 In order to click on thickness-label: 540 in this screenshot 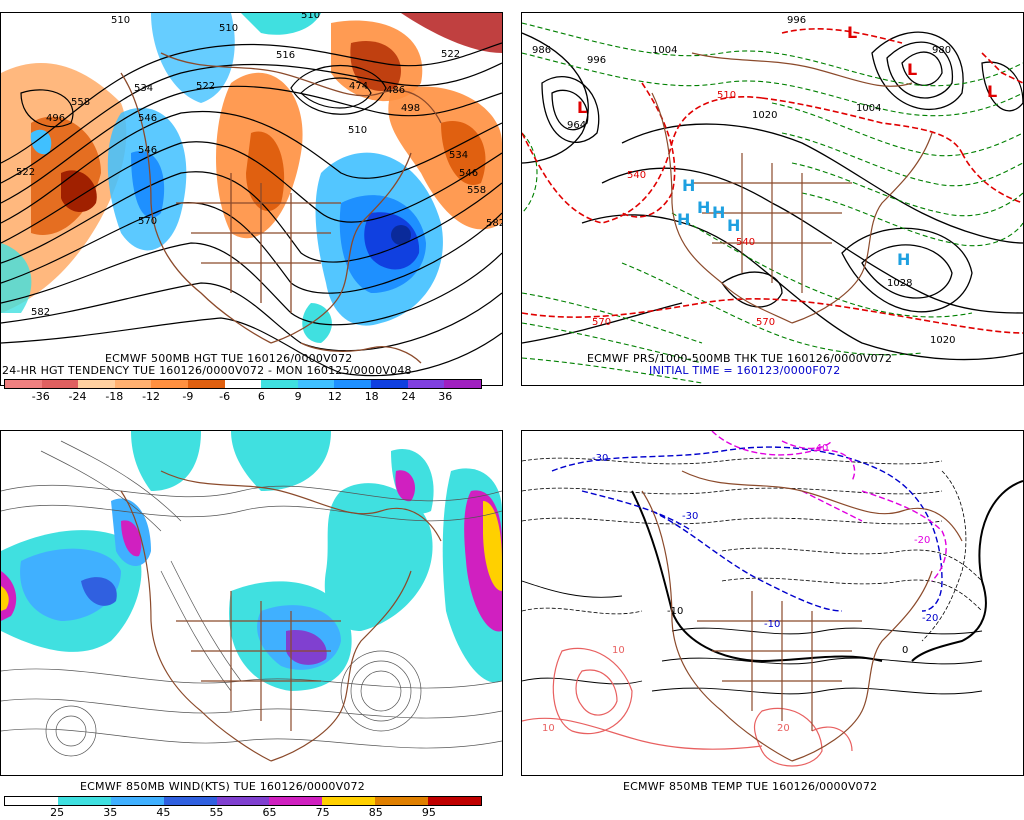, I will do `click(745, 242)`.